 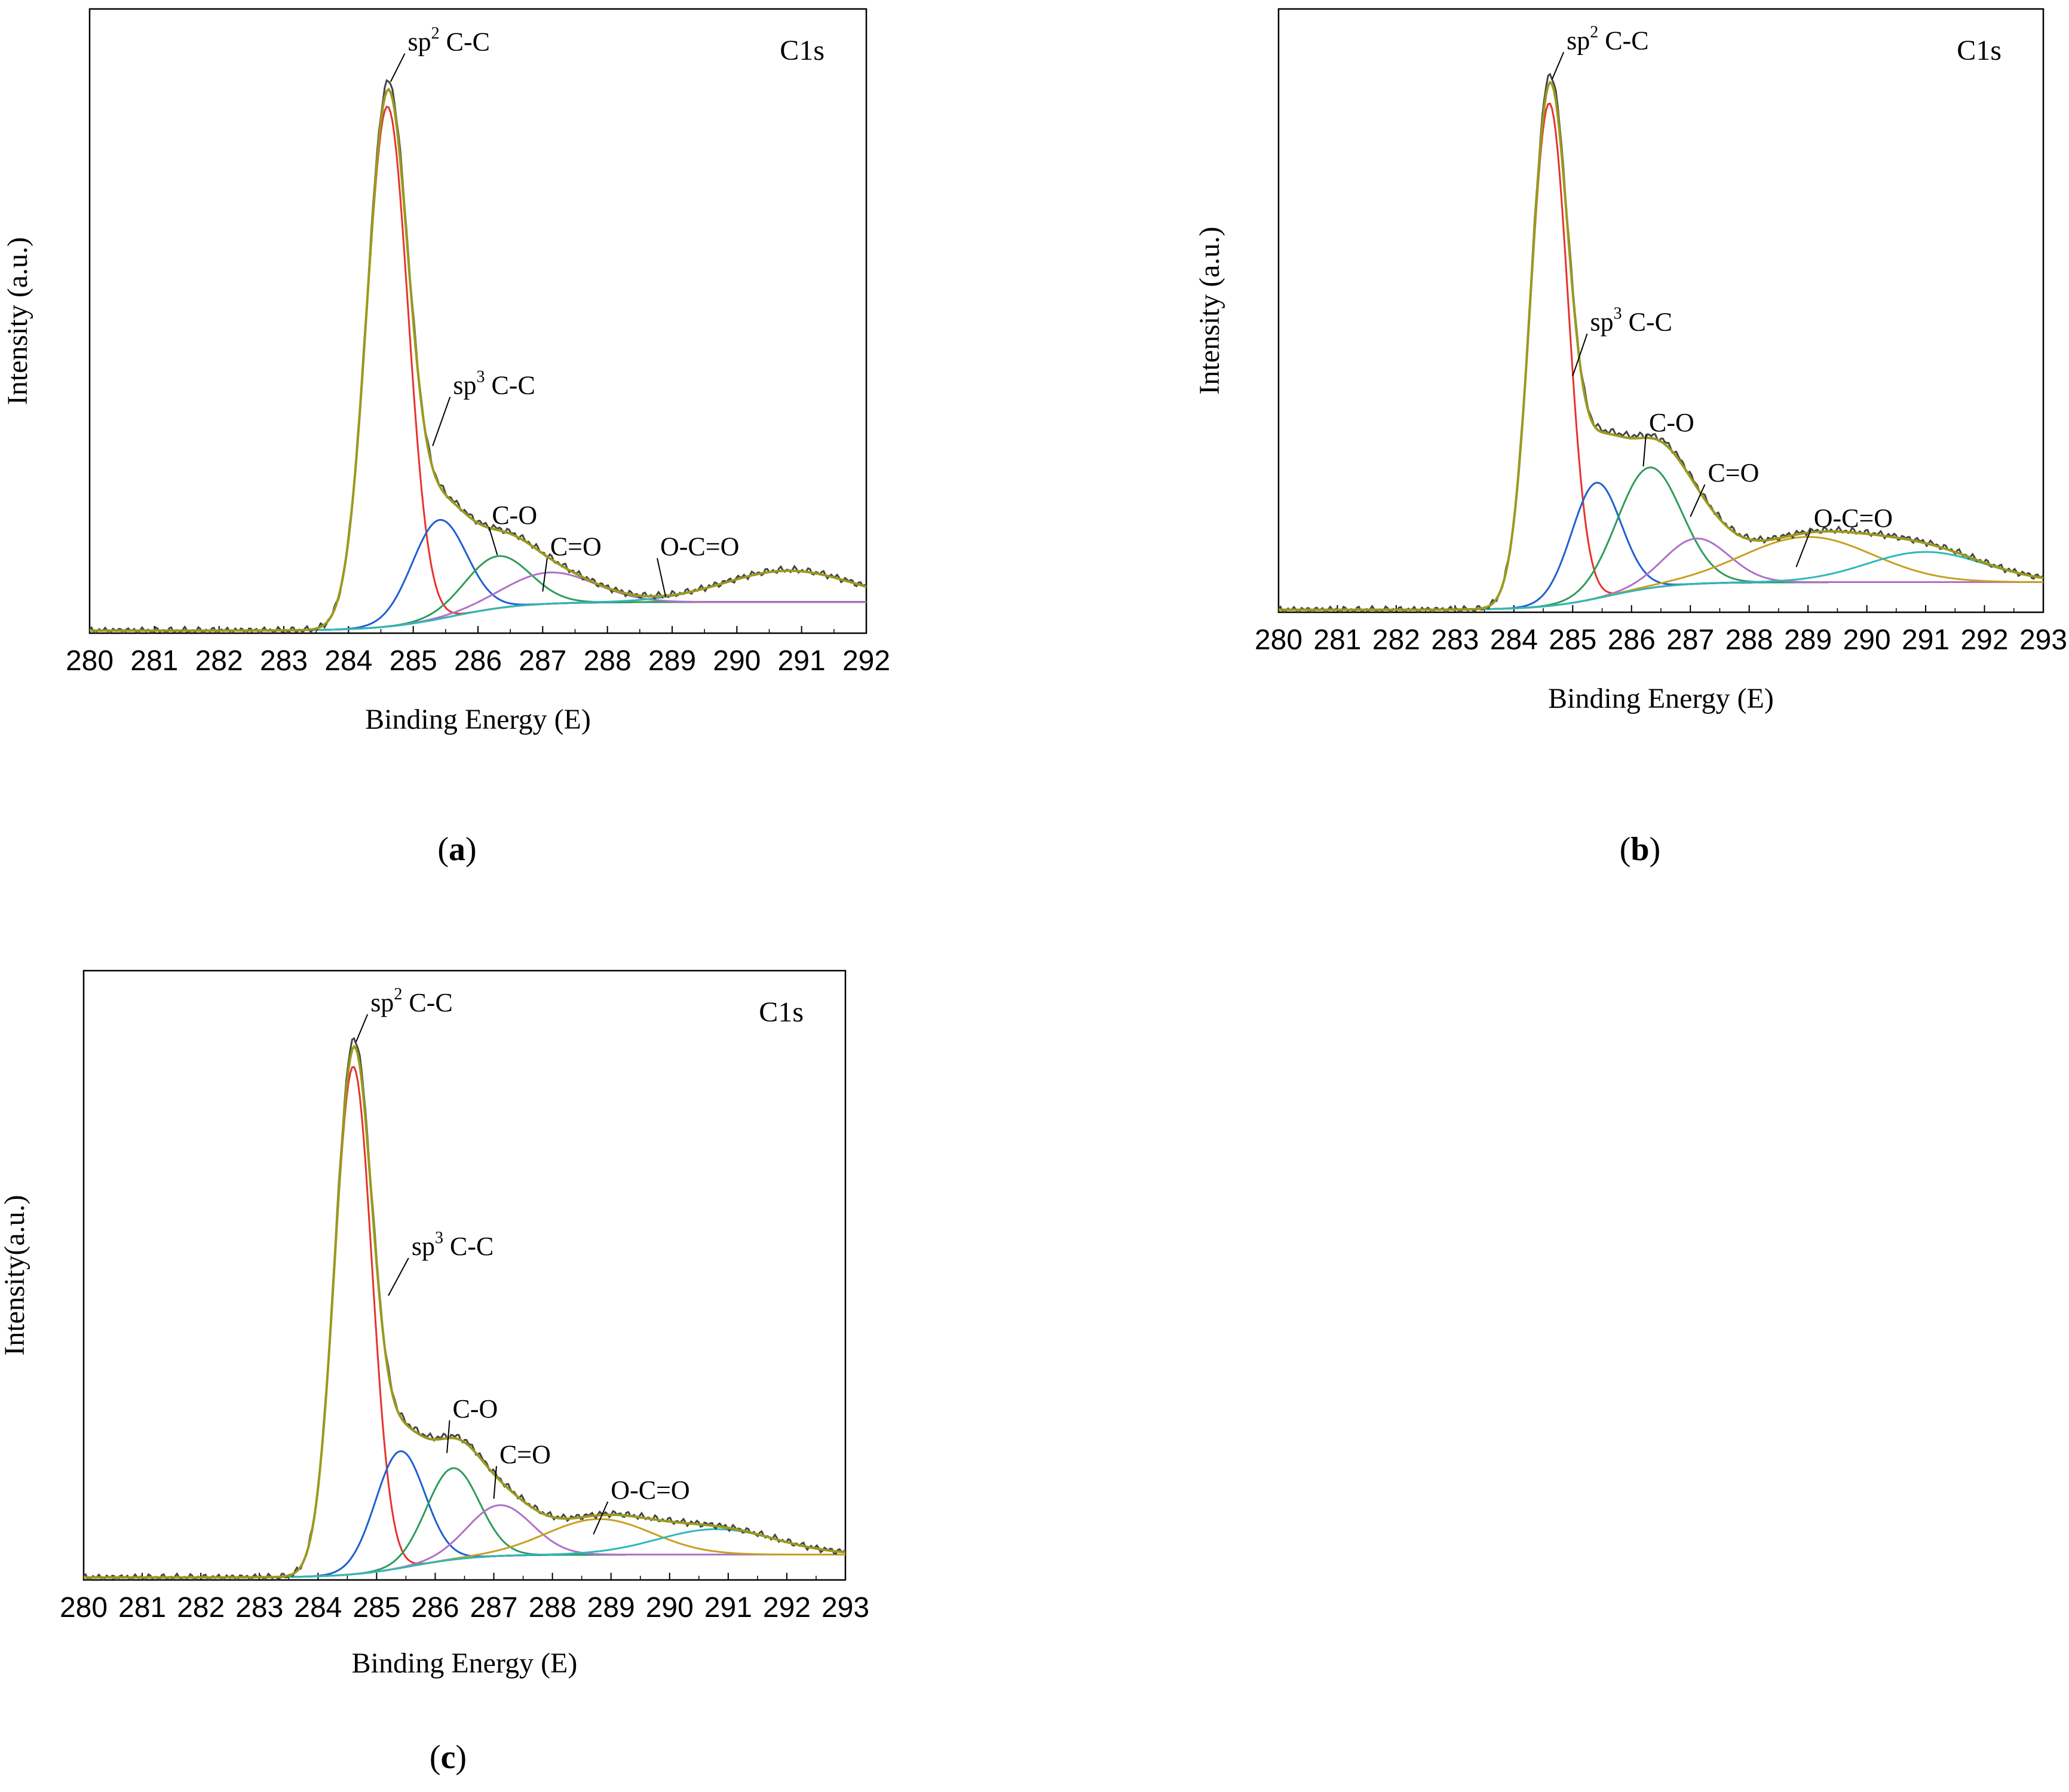 I want to click on peak-o-c-o-2-, so click(x=1661, y=574).